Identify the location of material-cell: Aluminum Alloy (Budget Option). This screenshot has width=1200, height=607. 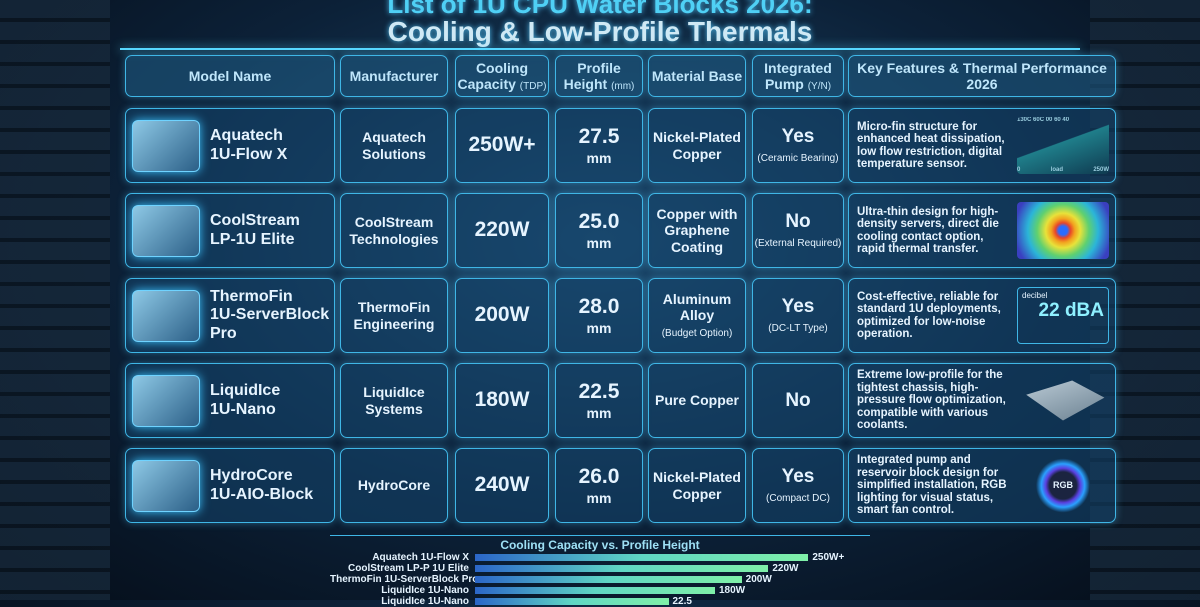
(697, 315).